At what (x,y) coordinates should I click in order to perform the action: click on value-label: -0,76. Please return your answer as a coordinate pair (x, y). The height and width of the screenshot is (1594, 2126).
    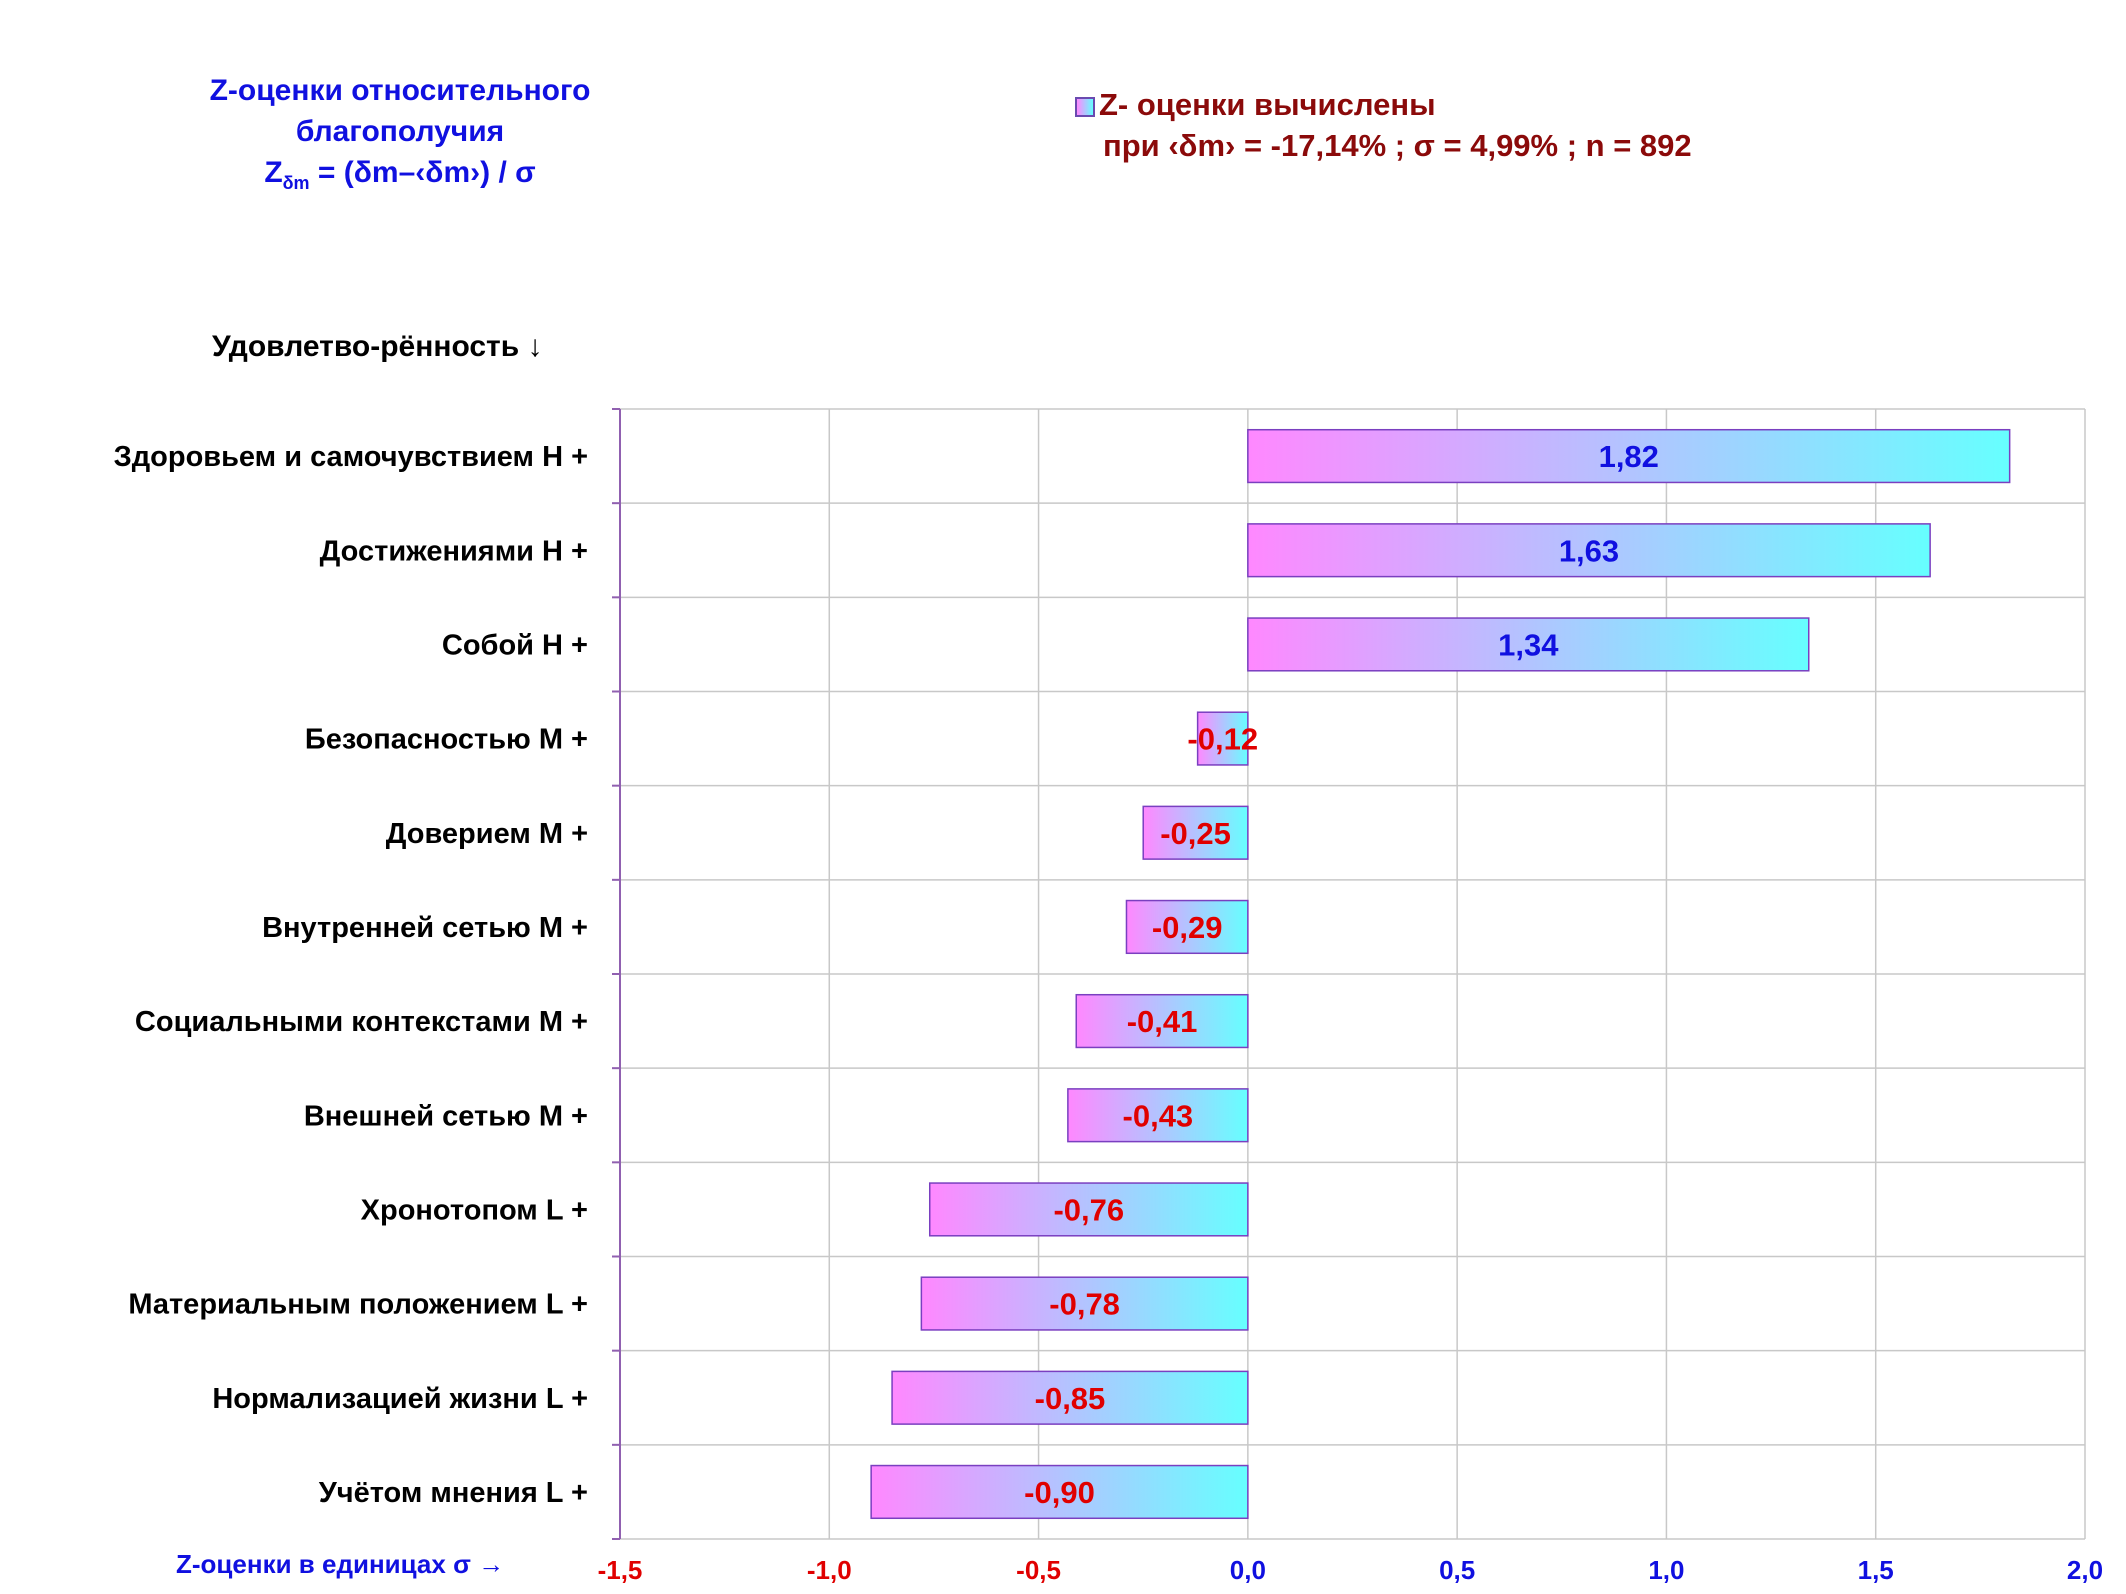
    Looking at the image, I should click on (1088, 1209).